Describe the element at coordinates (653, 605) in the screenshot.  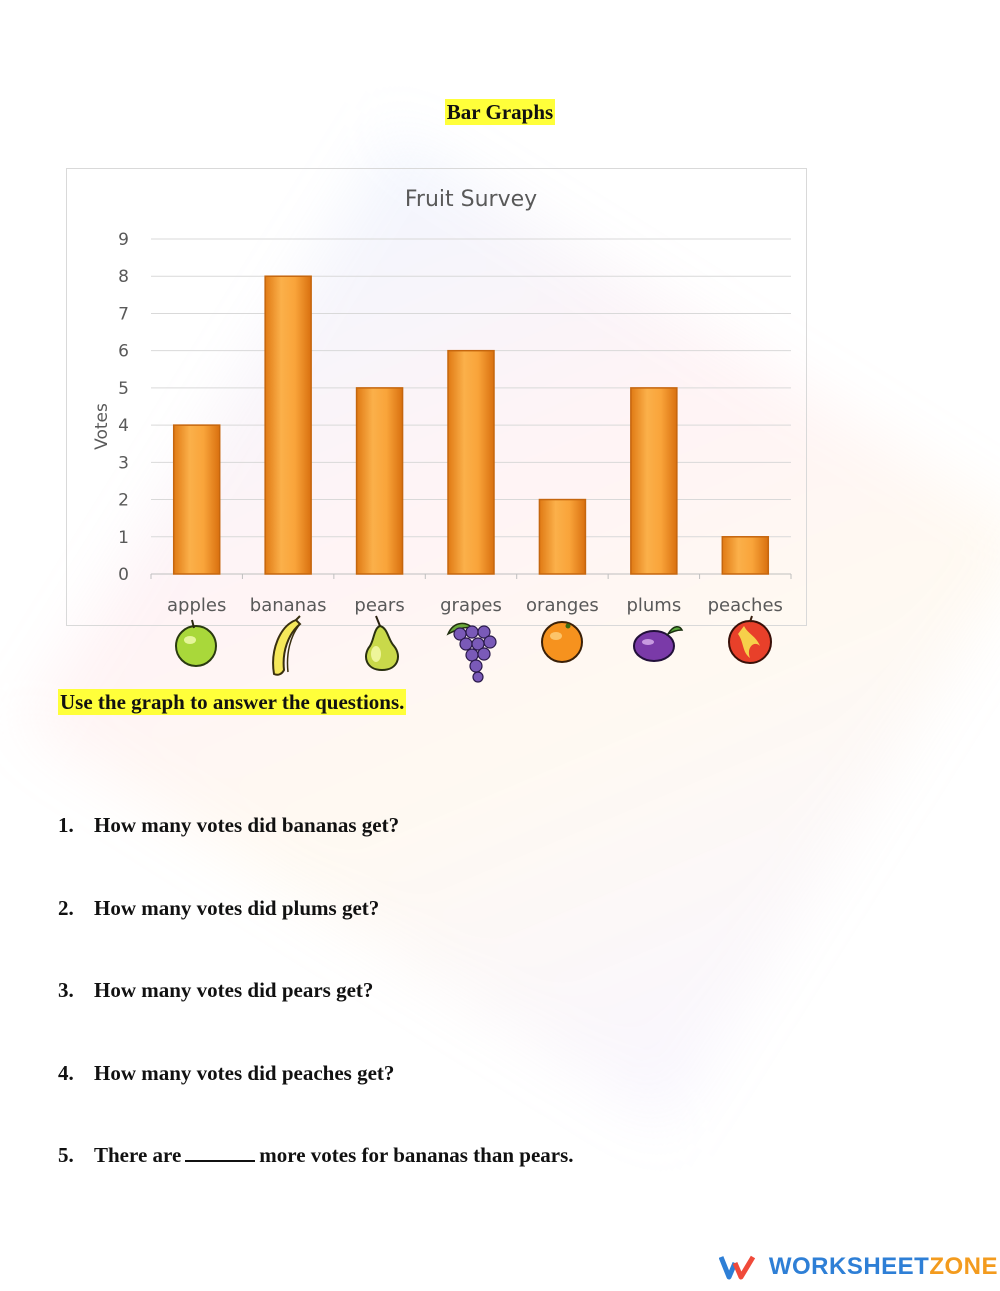
I see `x-tick-label: plums` at that location.